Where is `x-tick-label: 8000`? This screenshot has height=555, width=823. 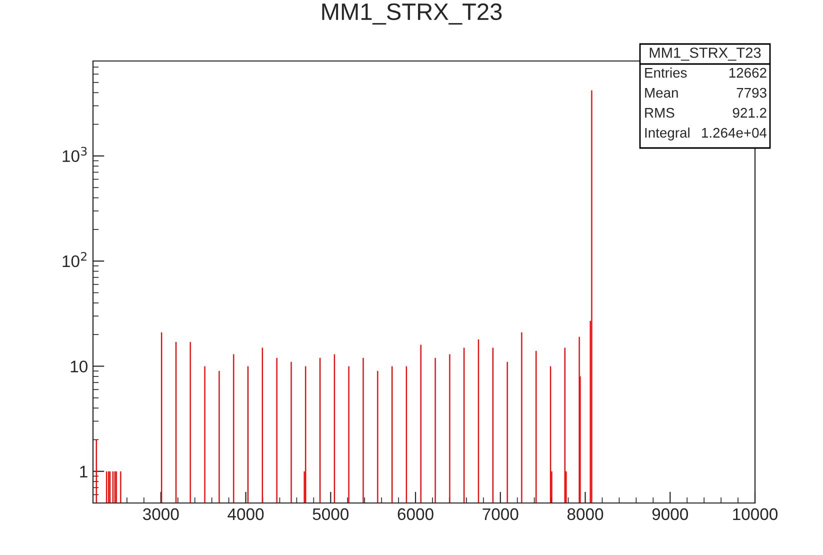
x-tick-label: 8000 is located at coordinates (585, 514).